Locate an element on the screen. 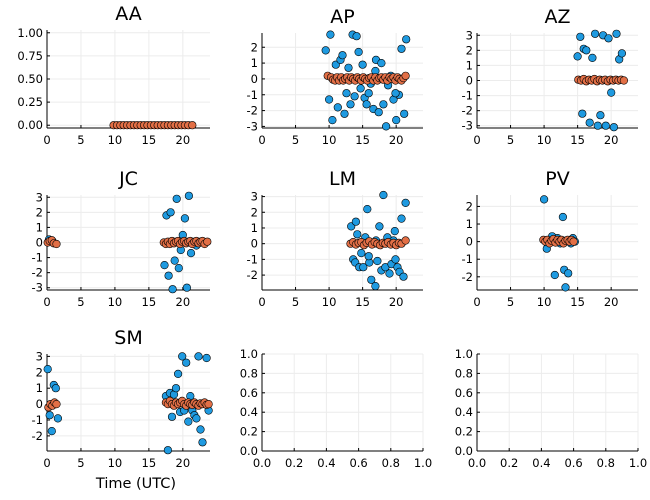 This screenshot has height=500, width=650. y-tick-label: 0.25 is located at coordinates (30, 102).